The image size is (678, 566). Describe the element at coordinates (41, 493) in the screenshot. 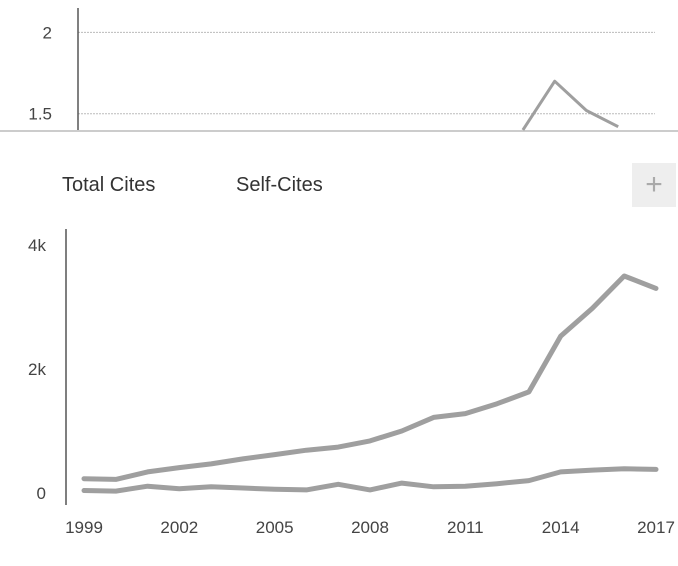

I see `y-tick-label: 0` at that location.